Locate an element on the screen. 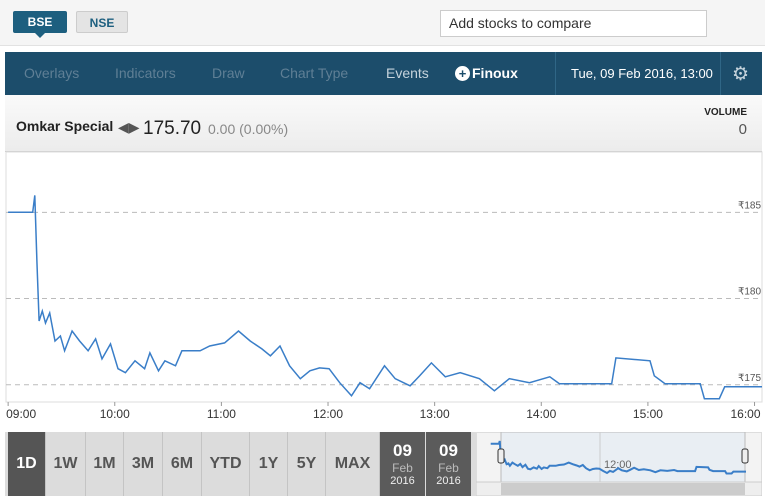  range-button: 1Y is located at coordinates (269, 464).